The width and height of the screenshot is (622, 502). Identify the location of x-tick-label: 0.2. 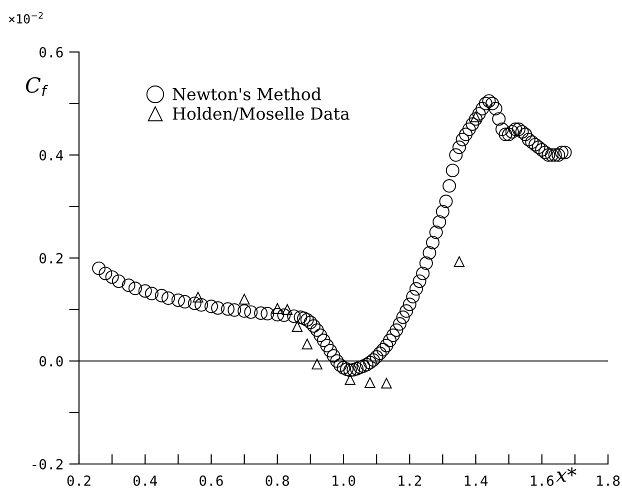
(78, 480).